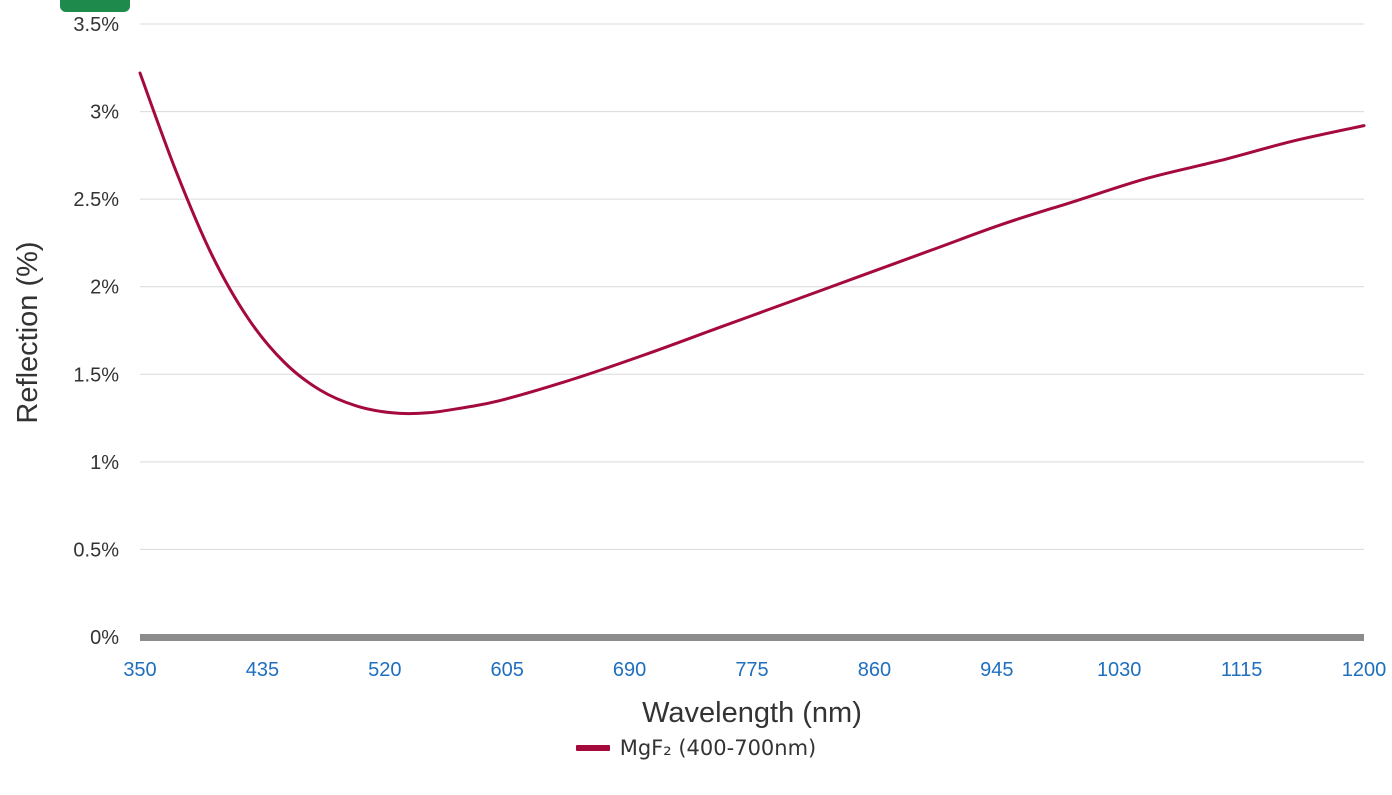 The image size is (1392, 795). What do you see at coordinates (592, 748) in the screenshot?
I see `legend-swatch` at bounding box center [592, 748].